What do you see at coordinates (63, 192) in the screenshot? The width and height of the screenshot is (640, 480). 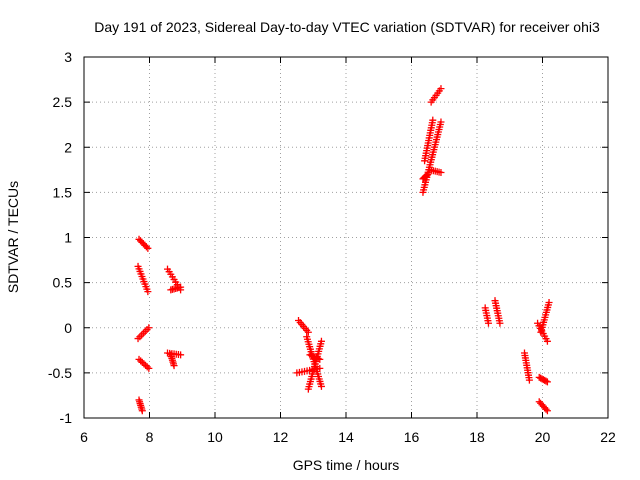 I see `y-tick-label: 1.5` at bounding box center [63, 192].